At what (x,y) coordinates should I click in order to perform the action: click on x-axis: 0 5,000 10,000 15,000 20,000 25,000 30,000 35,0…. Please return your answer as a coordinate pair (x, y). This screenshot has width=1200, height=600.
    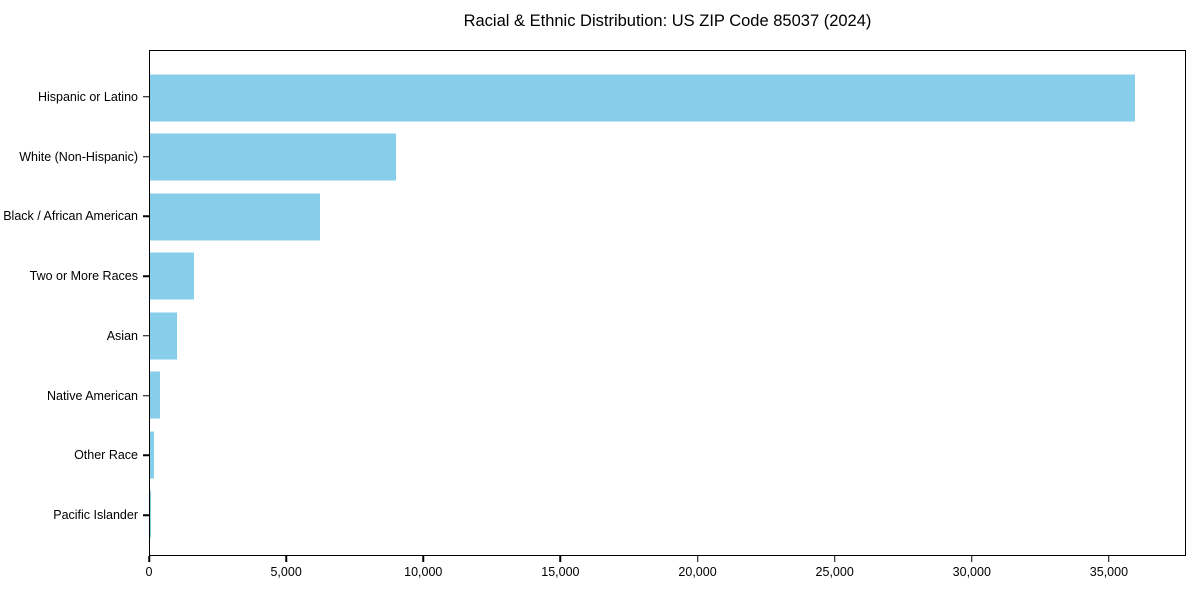
    Looking at the image, I should click on (665, 573).